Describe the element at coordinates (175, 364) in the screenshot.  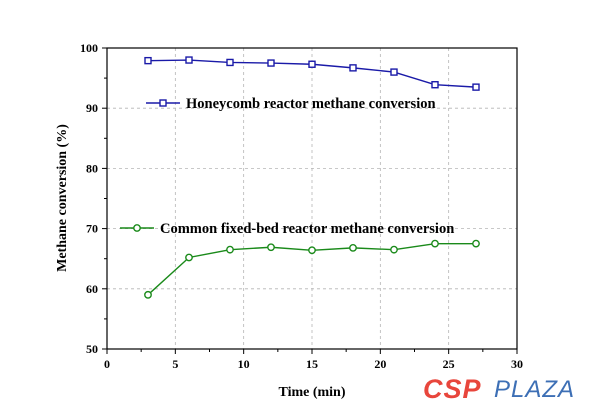
I see `x-tick-label: 5` at that location.